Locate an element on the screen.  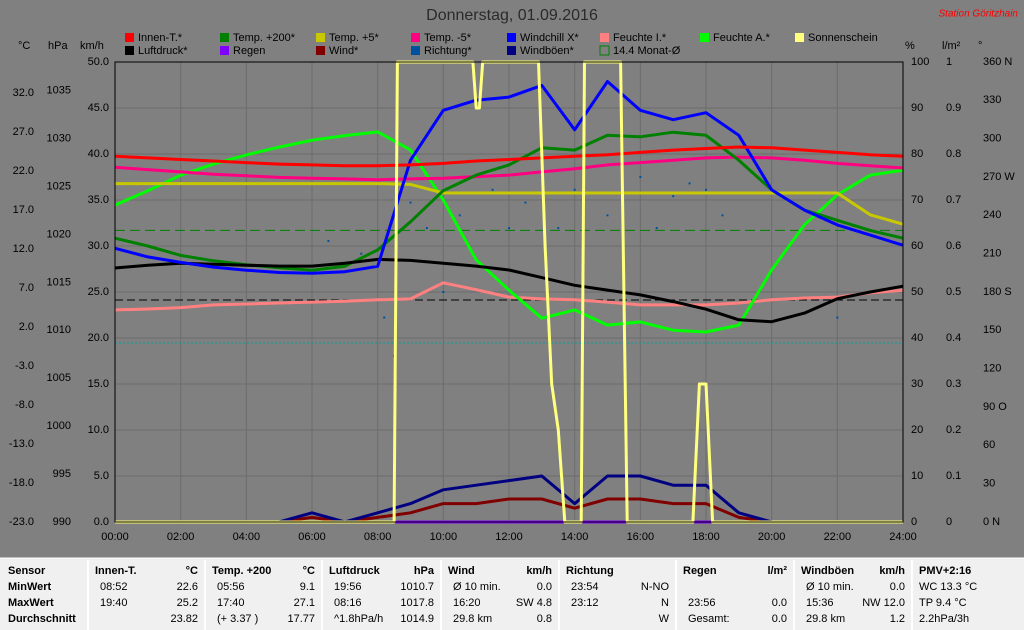
column-header: Innen-T. is located at coordinates (116, 571).